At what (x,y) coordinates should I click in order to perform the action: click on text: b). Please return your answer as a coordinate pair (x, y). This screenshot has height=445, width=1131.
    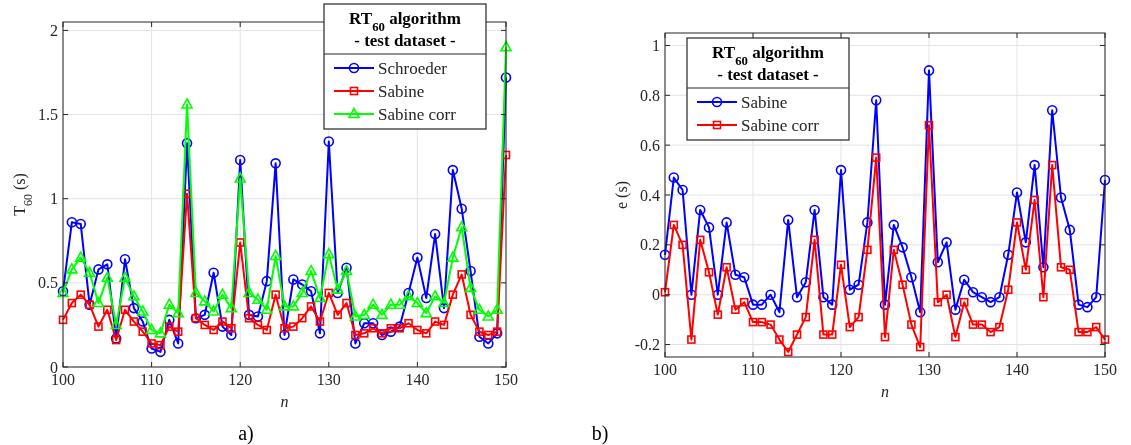
    Looking at the image, I should click on (600, 433).